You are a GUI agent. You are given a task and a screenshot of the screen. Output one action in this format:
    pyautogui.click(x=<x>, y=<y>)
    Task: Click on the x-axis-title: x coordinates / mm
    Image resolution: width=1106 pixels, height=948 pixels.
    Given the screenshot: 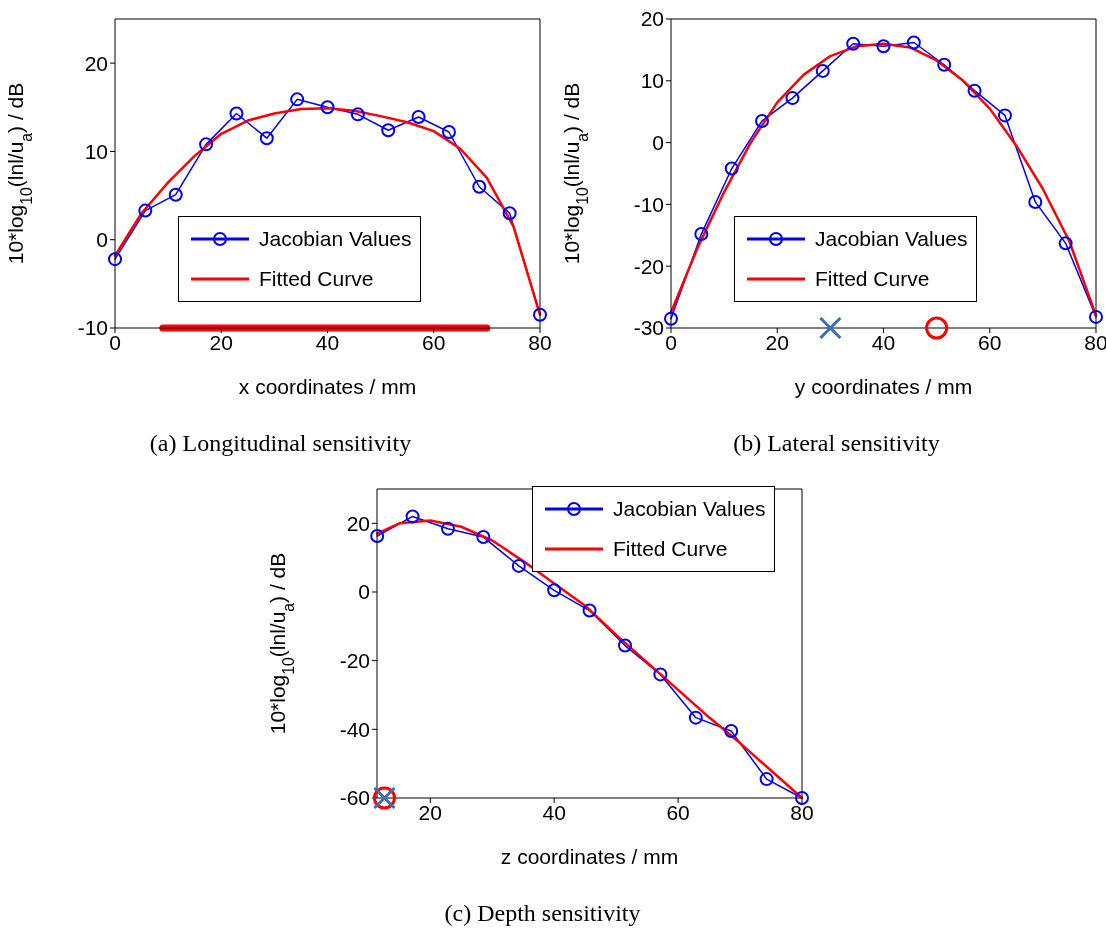 What is the action you would take?
    pyautogui.click(x=327, y=386)
    